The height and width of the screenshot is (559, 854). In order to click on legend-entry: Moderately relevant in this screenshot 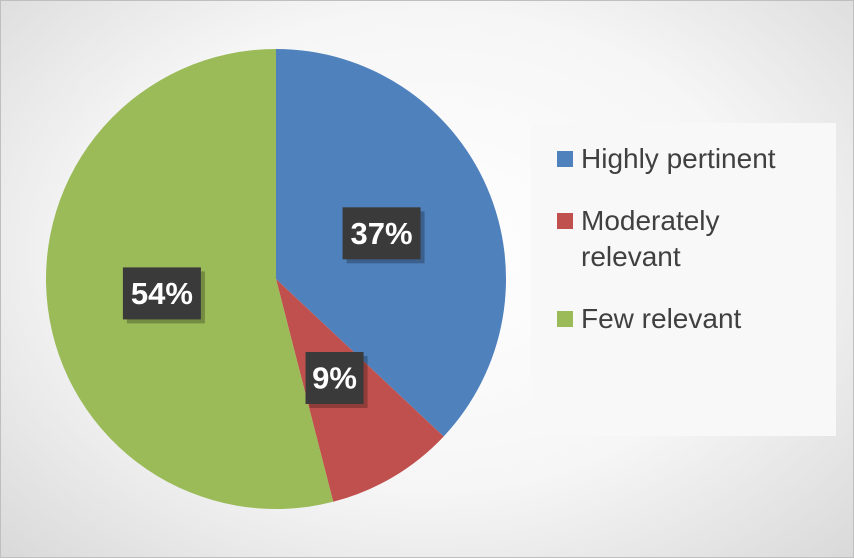, I will do `click(682, 239)`.